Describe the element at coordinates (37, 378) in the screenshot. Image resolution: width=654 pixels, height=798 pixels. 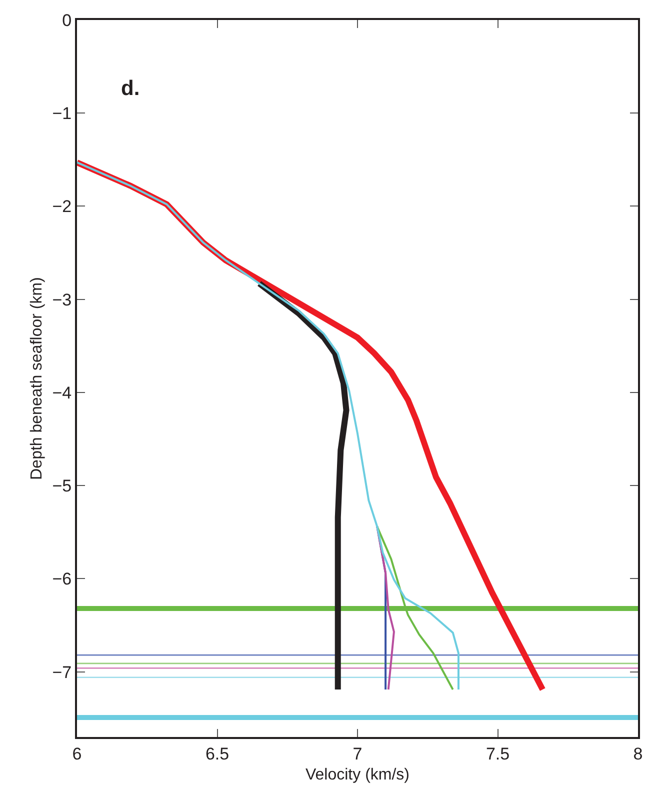
I see `y-axis-title: Depth beneath seafloor (km)` at that location.